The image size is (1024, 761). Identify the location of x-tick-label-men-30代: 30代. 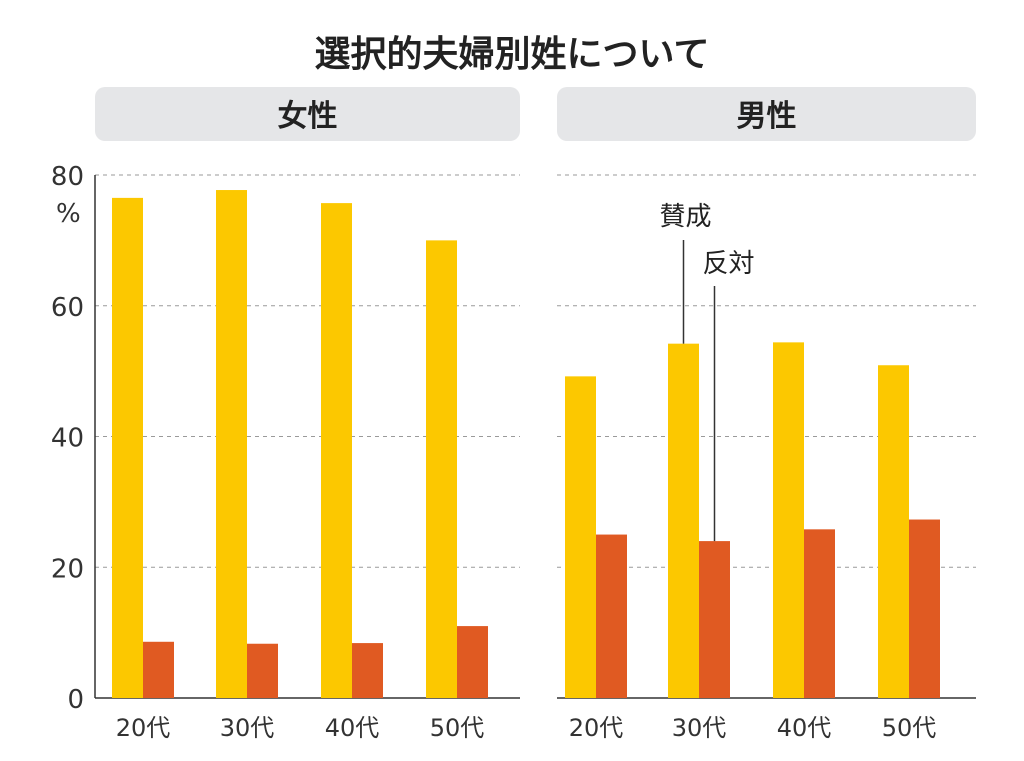
(699, 728).